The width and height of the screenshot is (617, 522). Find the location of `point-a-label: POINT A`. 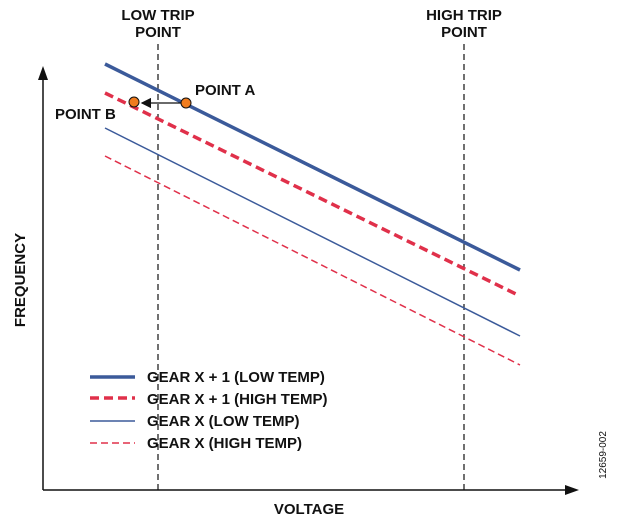

point-a-label: POINT A is located at coordinates (225, 90).